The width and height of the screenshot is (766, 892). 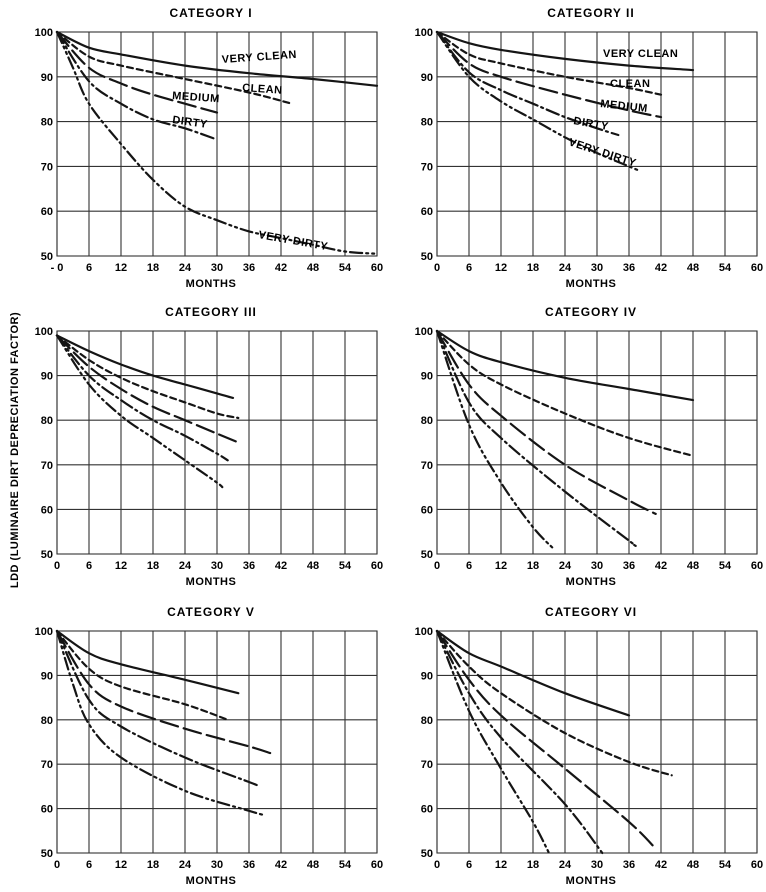 I want to click on chart-title: CATEGORY II, so click(x=590, y=13).